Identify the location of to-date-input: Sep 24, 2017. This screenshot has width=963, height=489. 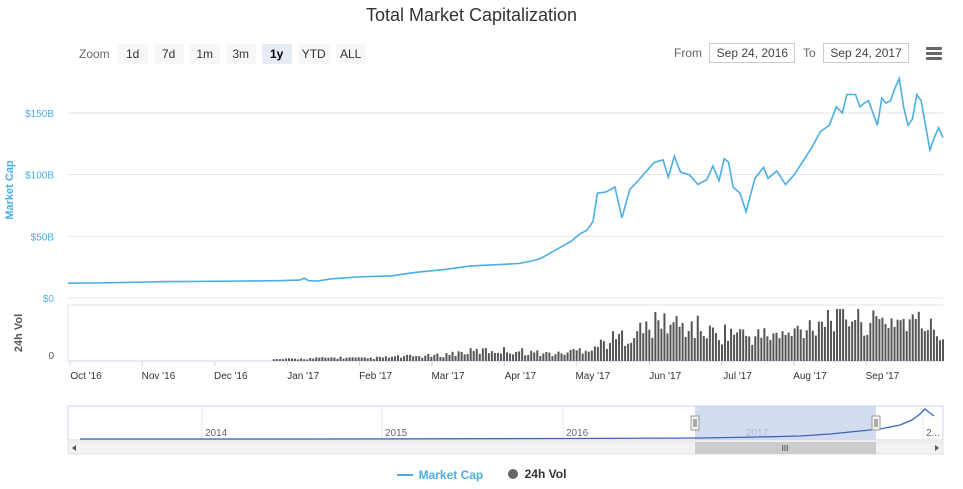
(866, 53).